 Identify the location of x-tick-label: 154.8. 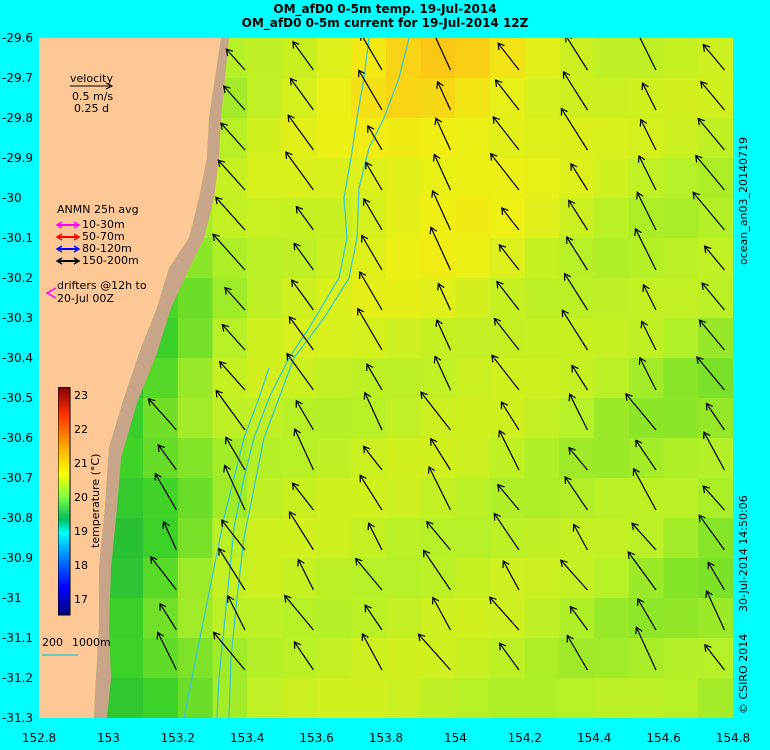
(733, 738).